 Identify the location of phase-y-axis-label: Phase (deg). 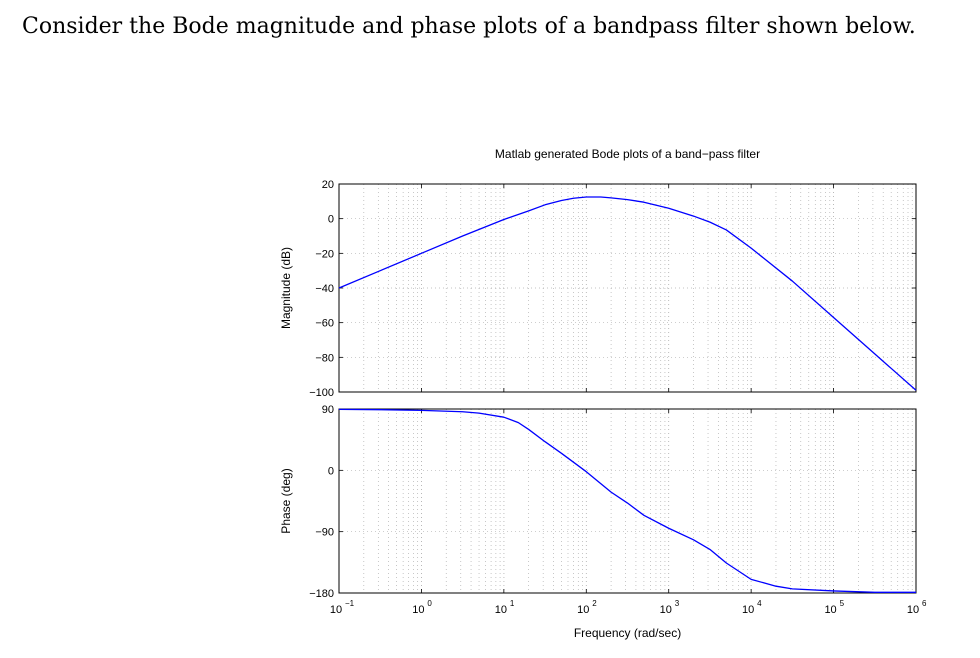
(286, 500).